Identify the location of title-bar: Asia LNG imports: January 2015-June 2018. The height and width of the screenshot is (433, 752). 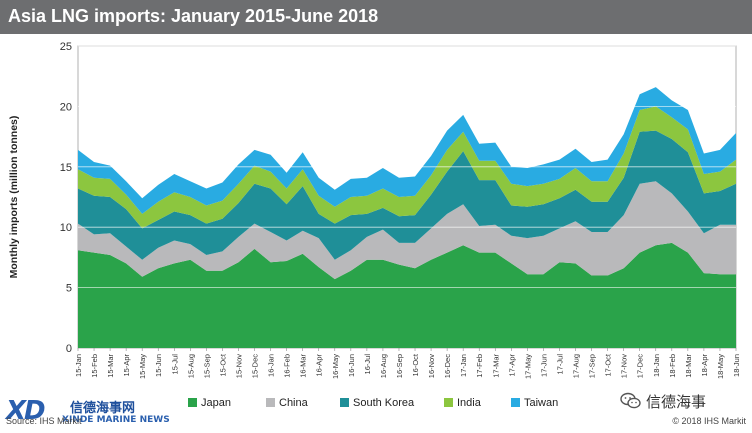
(376, 17).